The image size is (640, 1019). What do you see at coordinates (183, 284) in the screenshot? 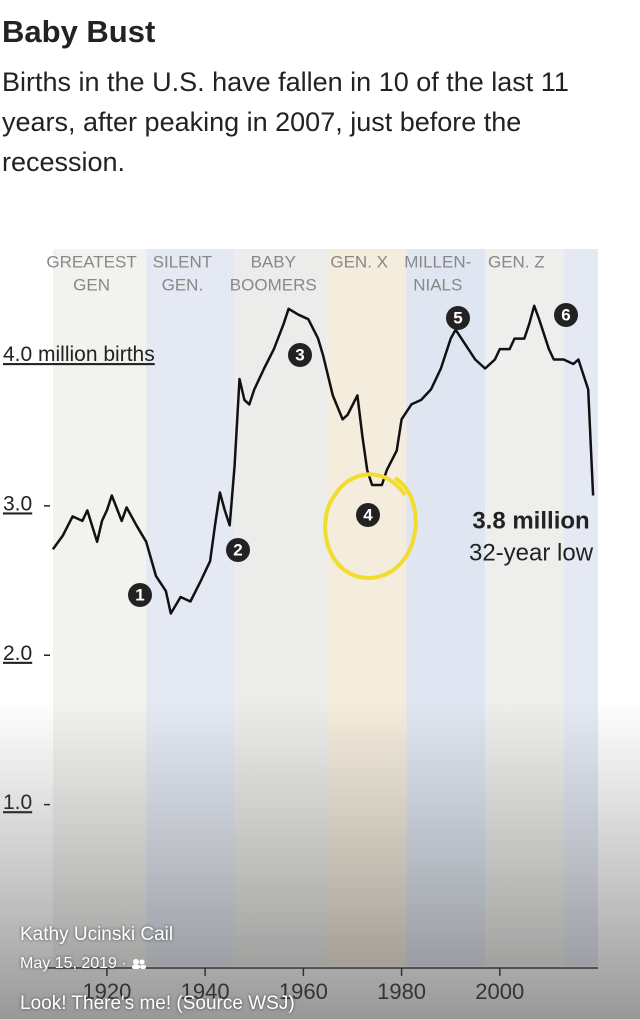
I see `generation-label: GEN.` at bounding box center [183, 284].